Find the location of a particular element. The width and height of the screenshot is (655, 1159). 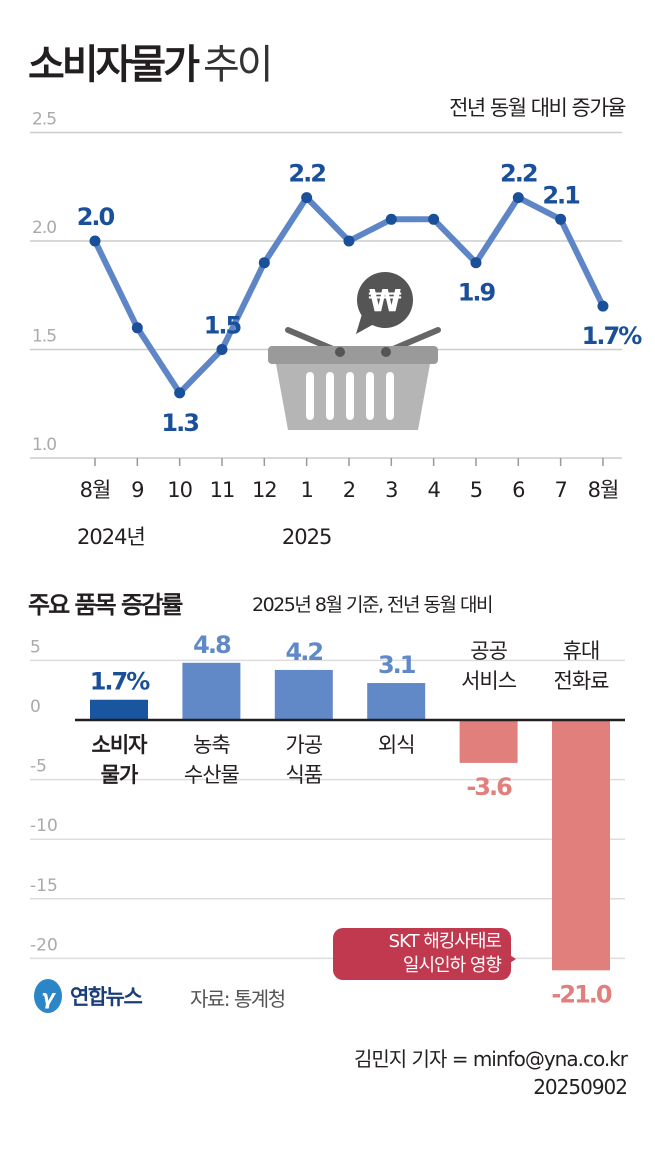

page-title: 소비자물가 추이 is located at coordinates (151, 61).